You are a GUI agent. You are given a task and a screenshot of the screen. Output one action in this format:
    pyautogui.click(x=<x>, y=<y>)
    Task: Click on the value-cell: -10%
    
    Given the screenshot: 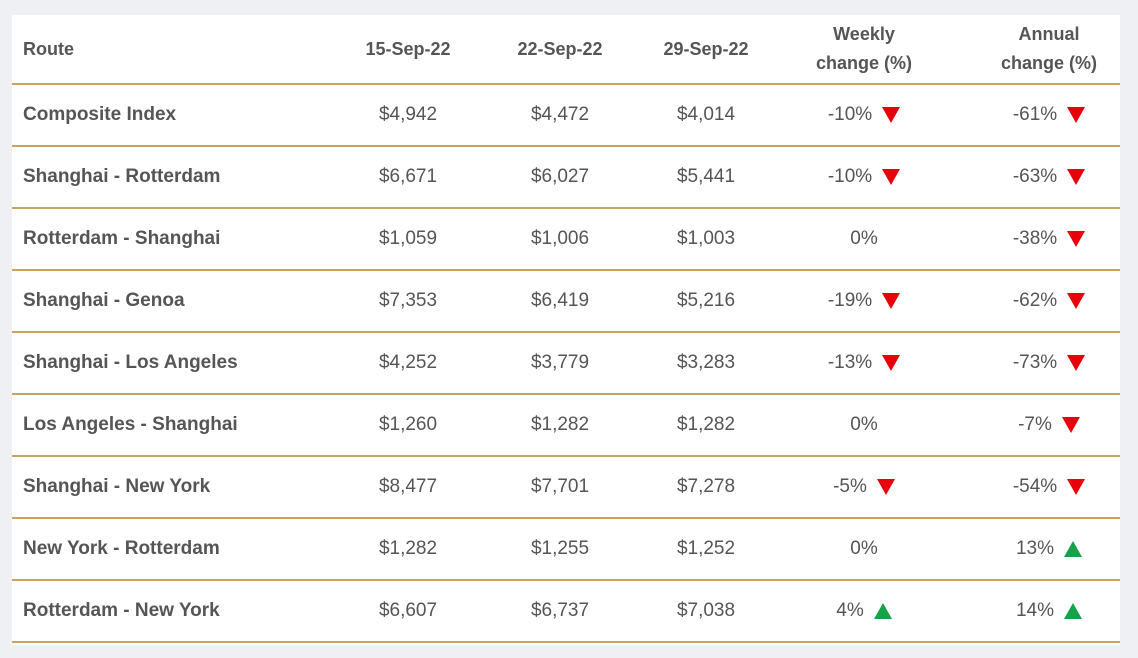 What is the action you would take?
    pyautogui.click(x=864, y=177)
    